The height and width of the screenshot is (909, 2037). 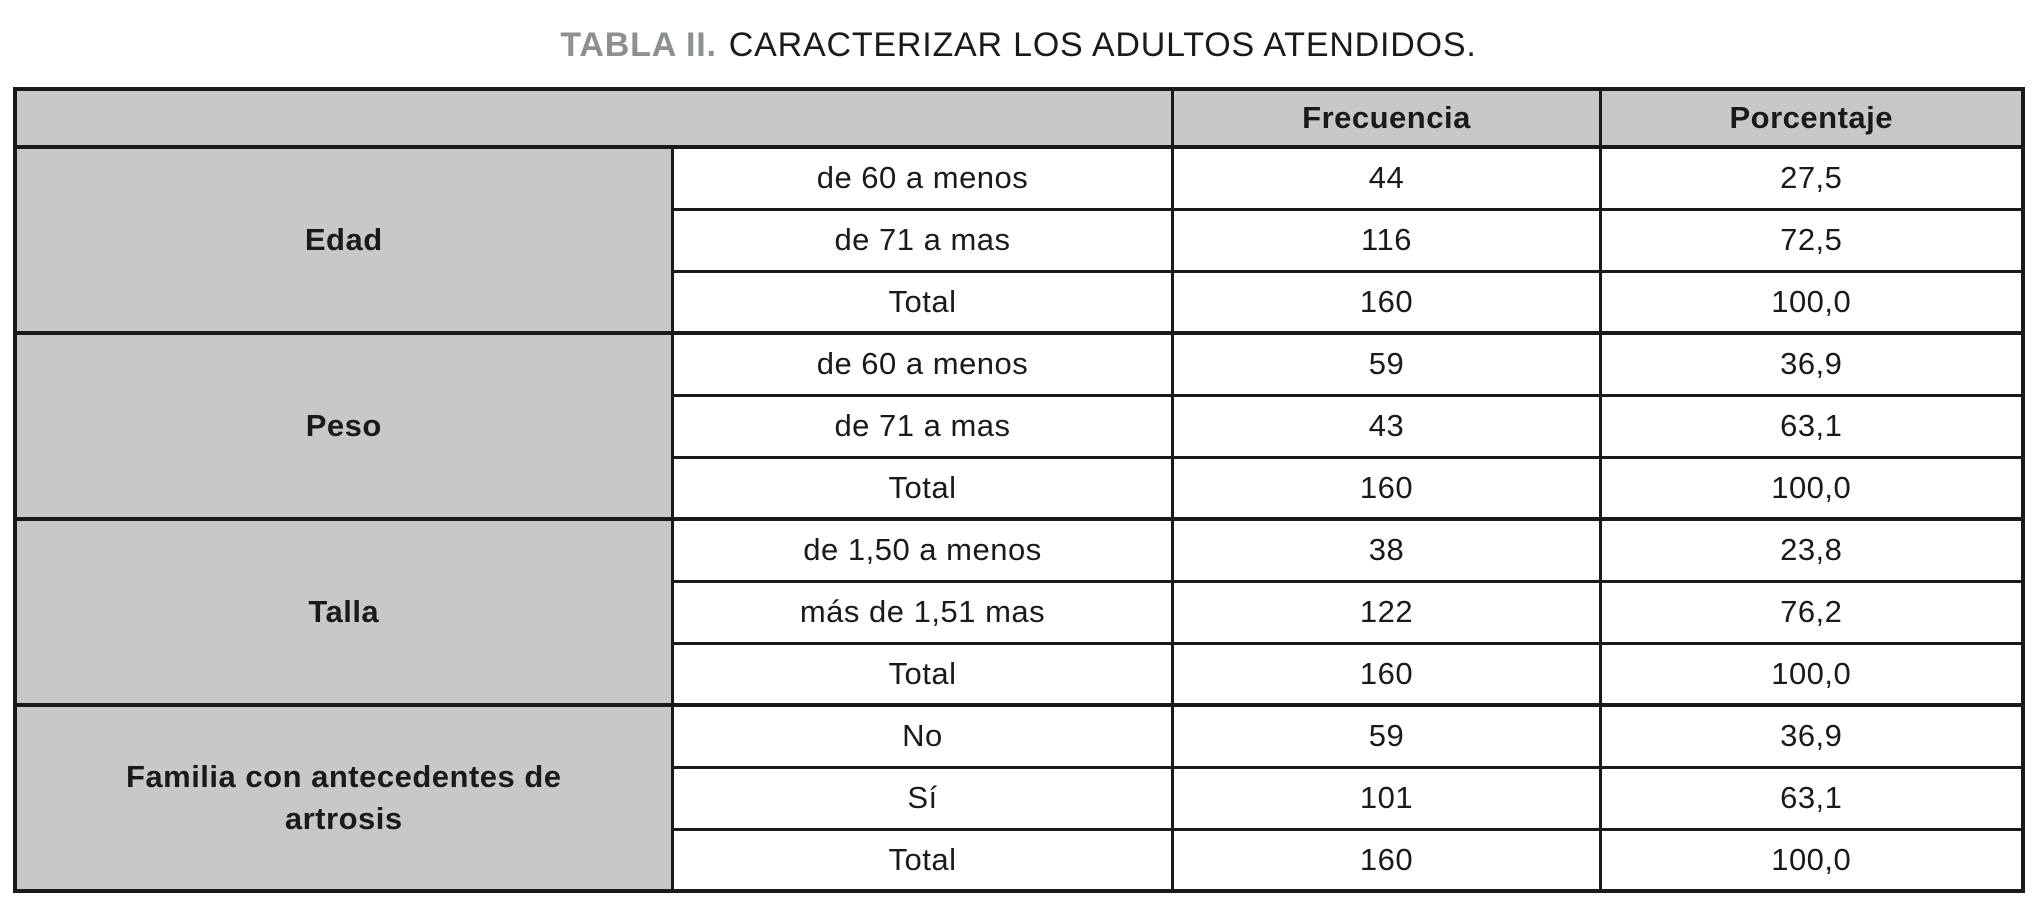 What do you see at coordinates (1386, 426) in the screenshot?
I see `frequency-cell: 43` at bounding box center [1386, 426].